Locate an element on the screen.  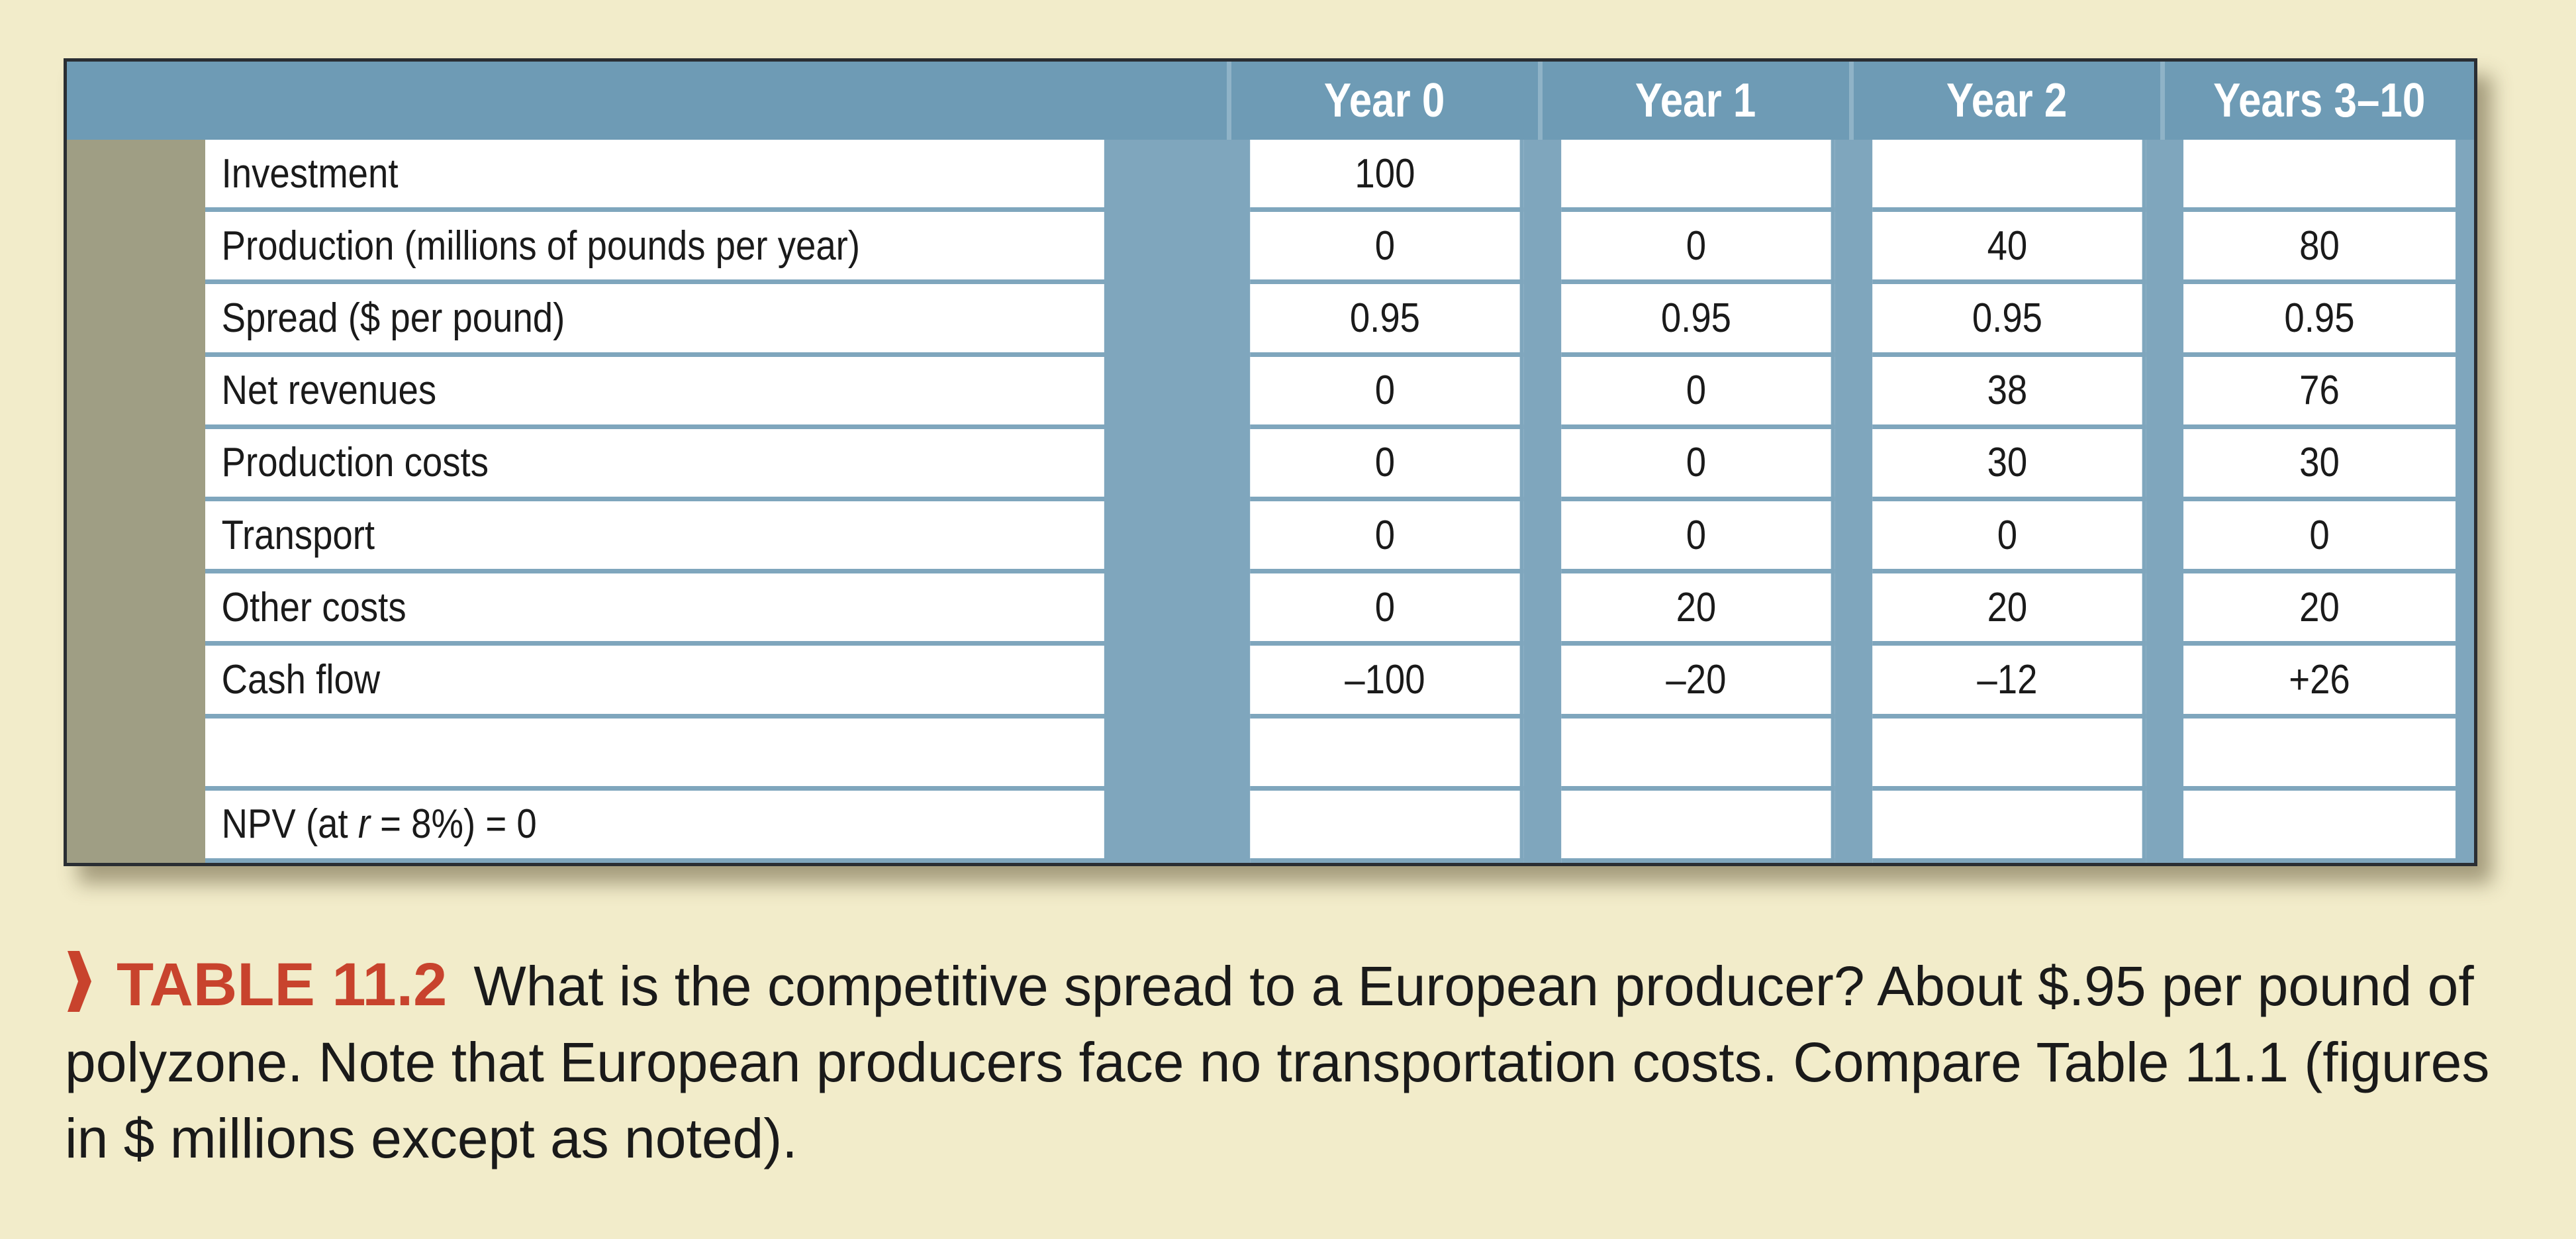
caption-label: TABLE 11.2 is located at coordinates (282, 984).